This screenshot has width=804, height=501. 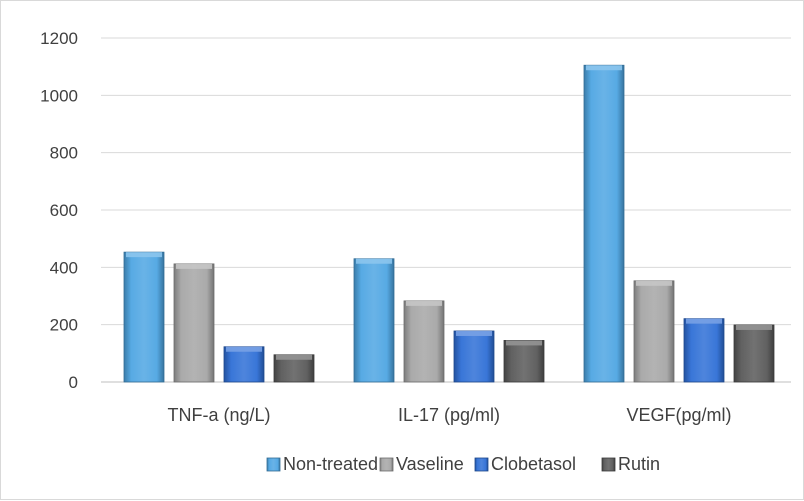 I want to click on legend-item: Vaseline, so click(x=421, y=464).